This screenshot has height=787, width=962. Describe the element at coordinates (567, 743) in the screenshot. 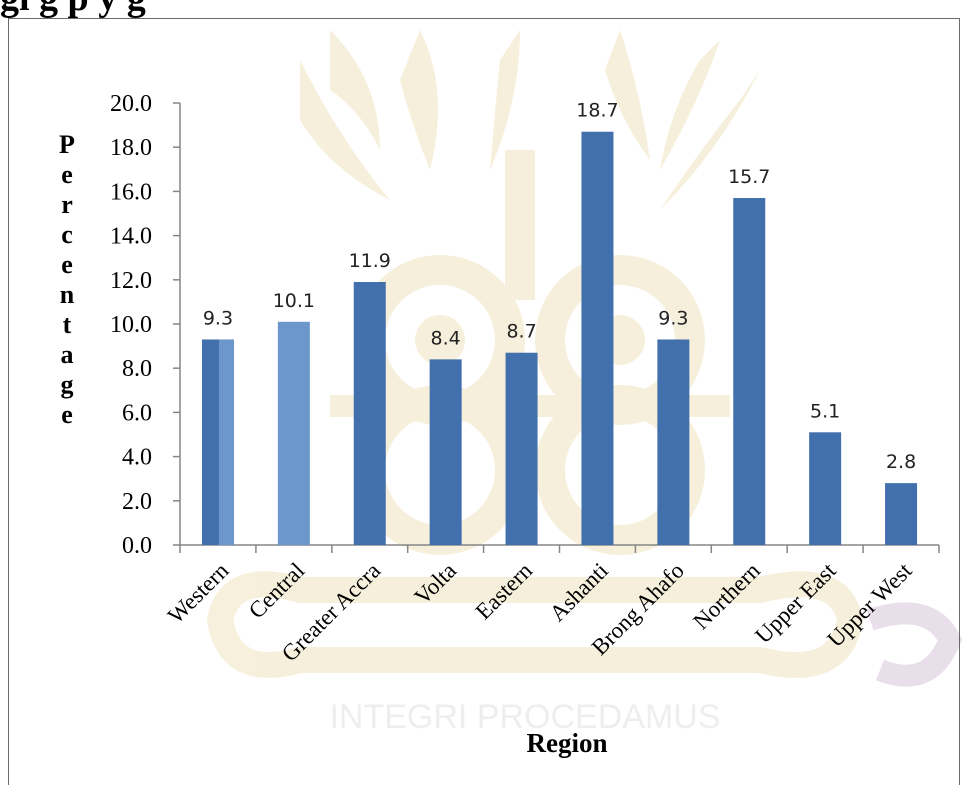

I see `x-axis-title: Region` at that location.